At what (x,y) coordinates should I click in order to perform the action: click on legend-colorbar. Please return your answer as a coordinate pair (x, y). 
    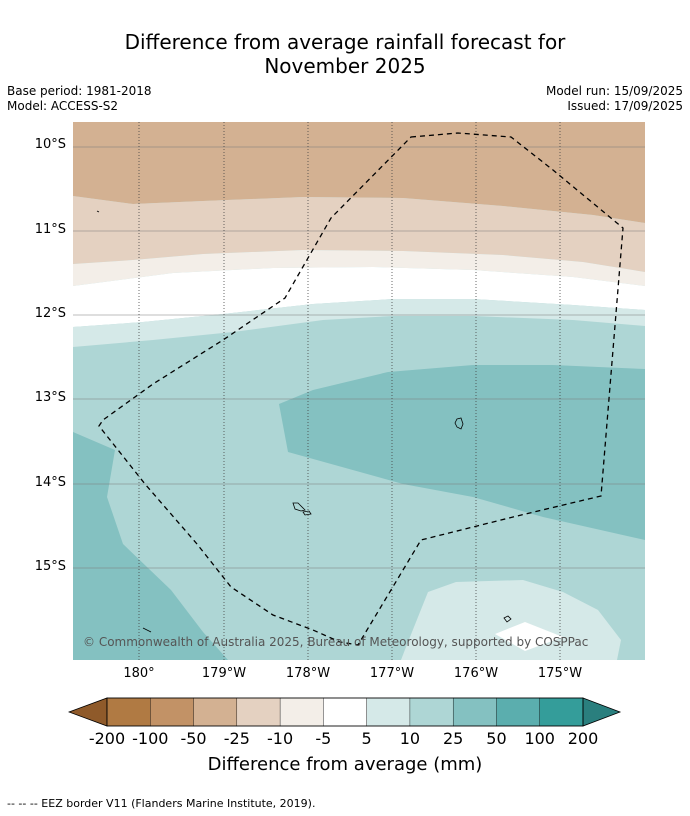
    Looking at the image, I should click on (345, 712).